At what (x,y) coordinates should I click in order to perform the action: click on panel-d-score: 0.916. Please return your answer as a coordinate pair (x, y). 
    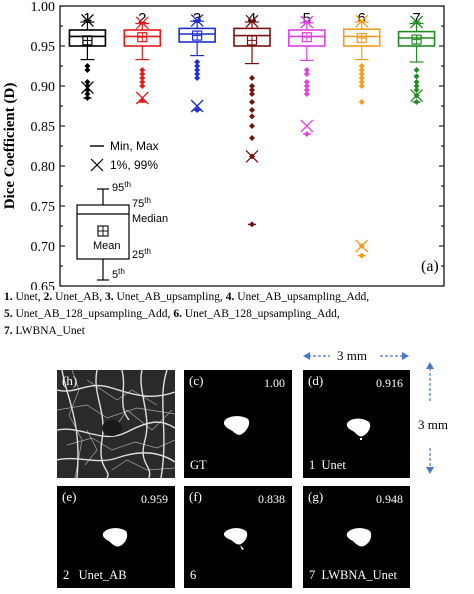
    Looking at the image, I should click on (389, 383).